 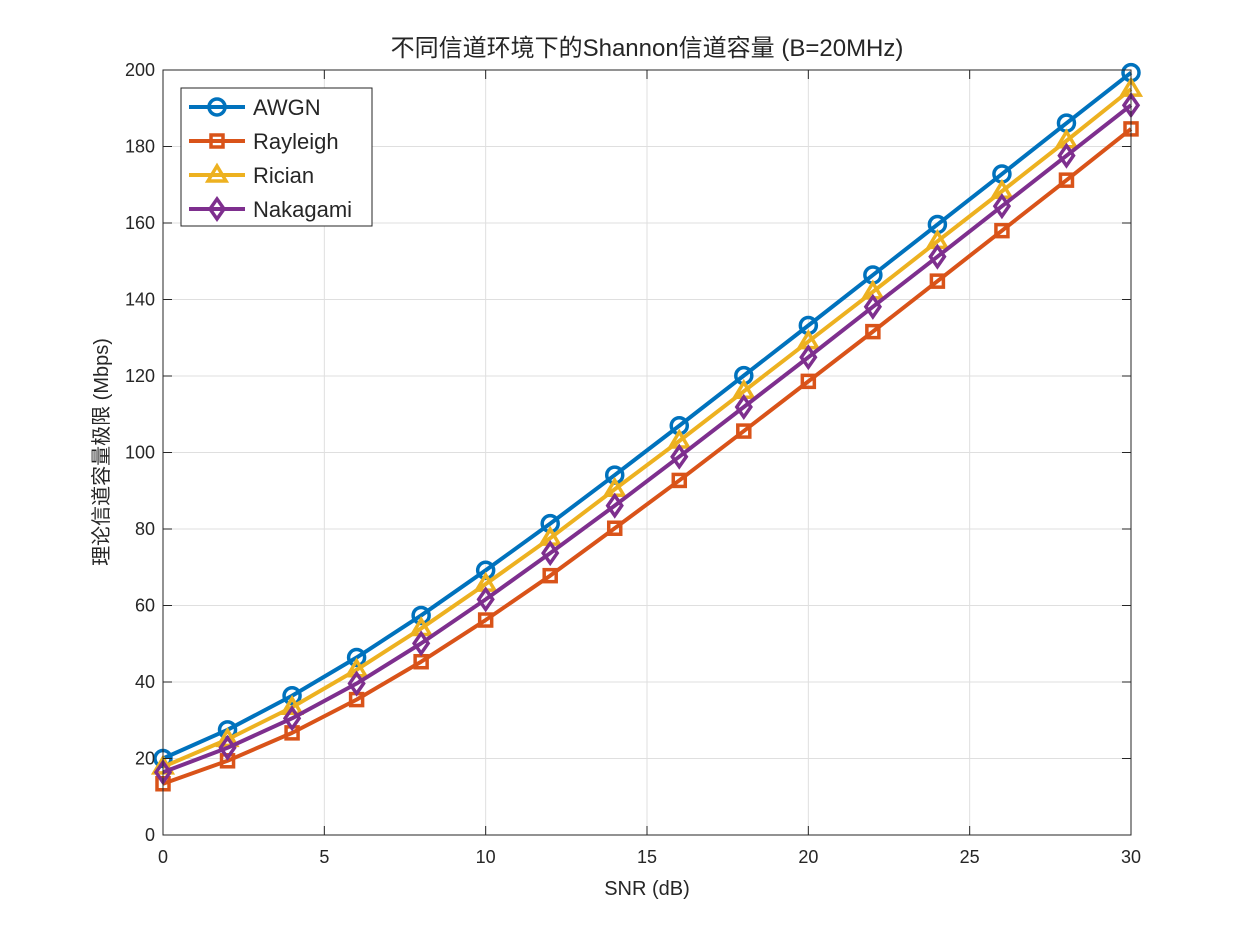 What do you see at coordinates (145, 606) in the screenshot?
I see `y-tick-label: 60` at bounding box center [145, 606].